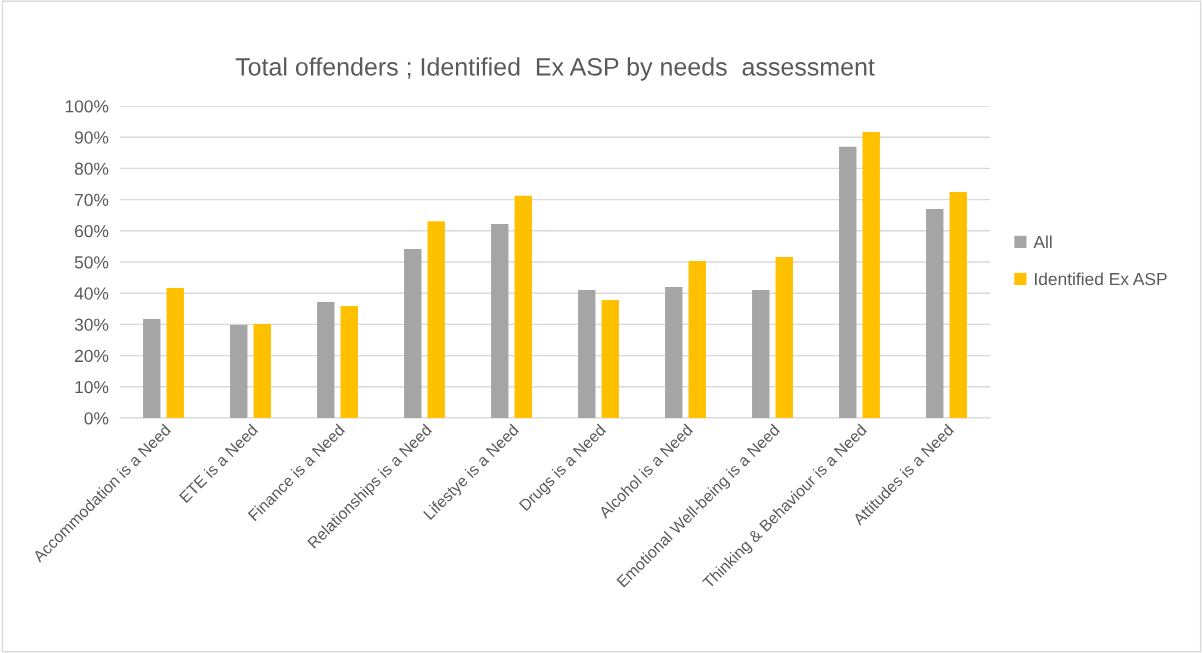  I want to click on y-tick-label: 20%, so click(92, 356).